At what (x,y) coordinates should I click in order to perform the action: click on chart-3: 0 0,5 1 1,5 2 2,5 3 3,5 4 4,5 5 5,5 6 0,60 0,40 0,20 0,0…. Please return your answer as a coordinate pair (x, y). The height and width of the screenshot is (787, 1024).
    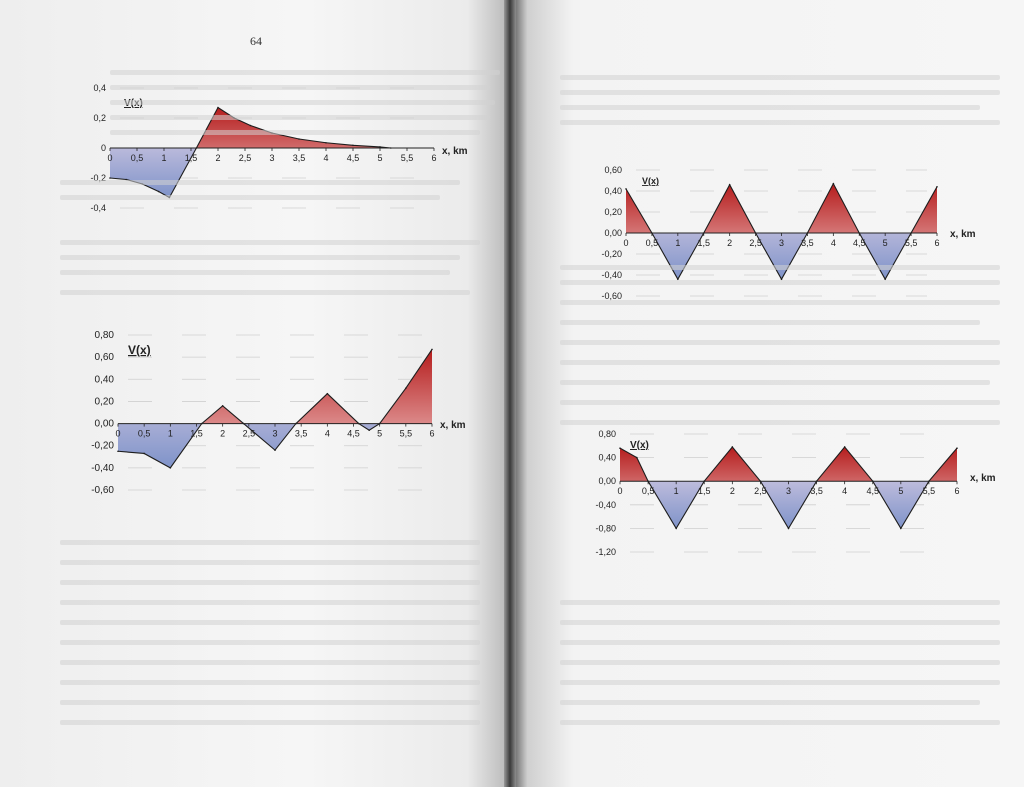
    Looking at the image, I should click on (788, 233).